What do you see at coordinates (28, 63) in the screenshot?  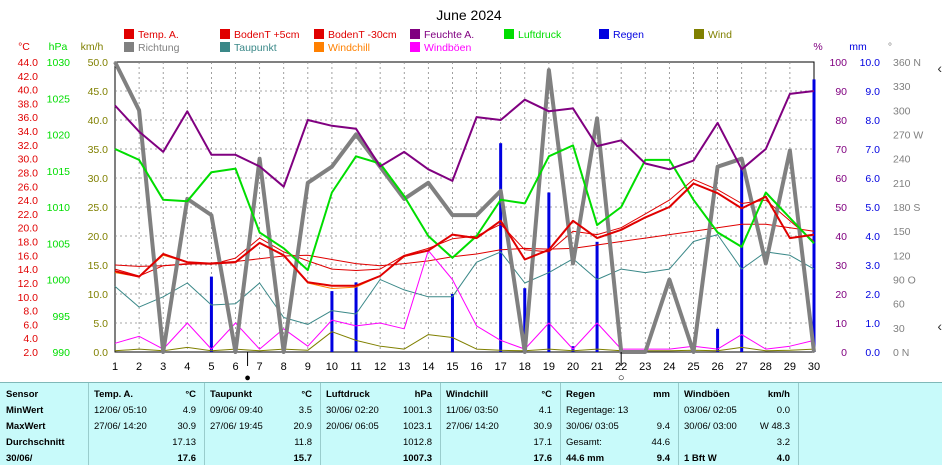 I see `tick-label-temp: 44.0` at bounding box center [28, 63].